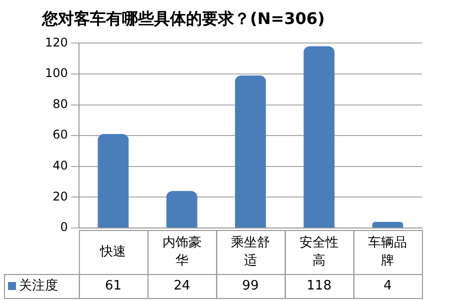 This screenshot has height=300, width=472. What do you see at coordinates (56, 42) in the screenshot?
I see `y-tick-label: 120` at bounding box center [56, 42].